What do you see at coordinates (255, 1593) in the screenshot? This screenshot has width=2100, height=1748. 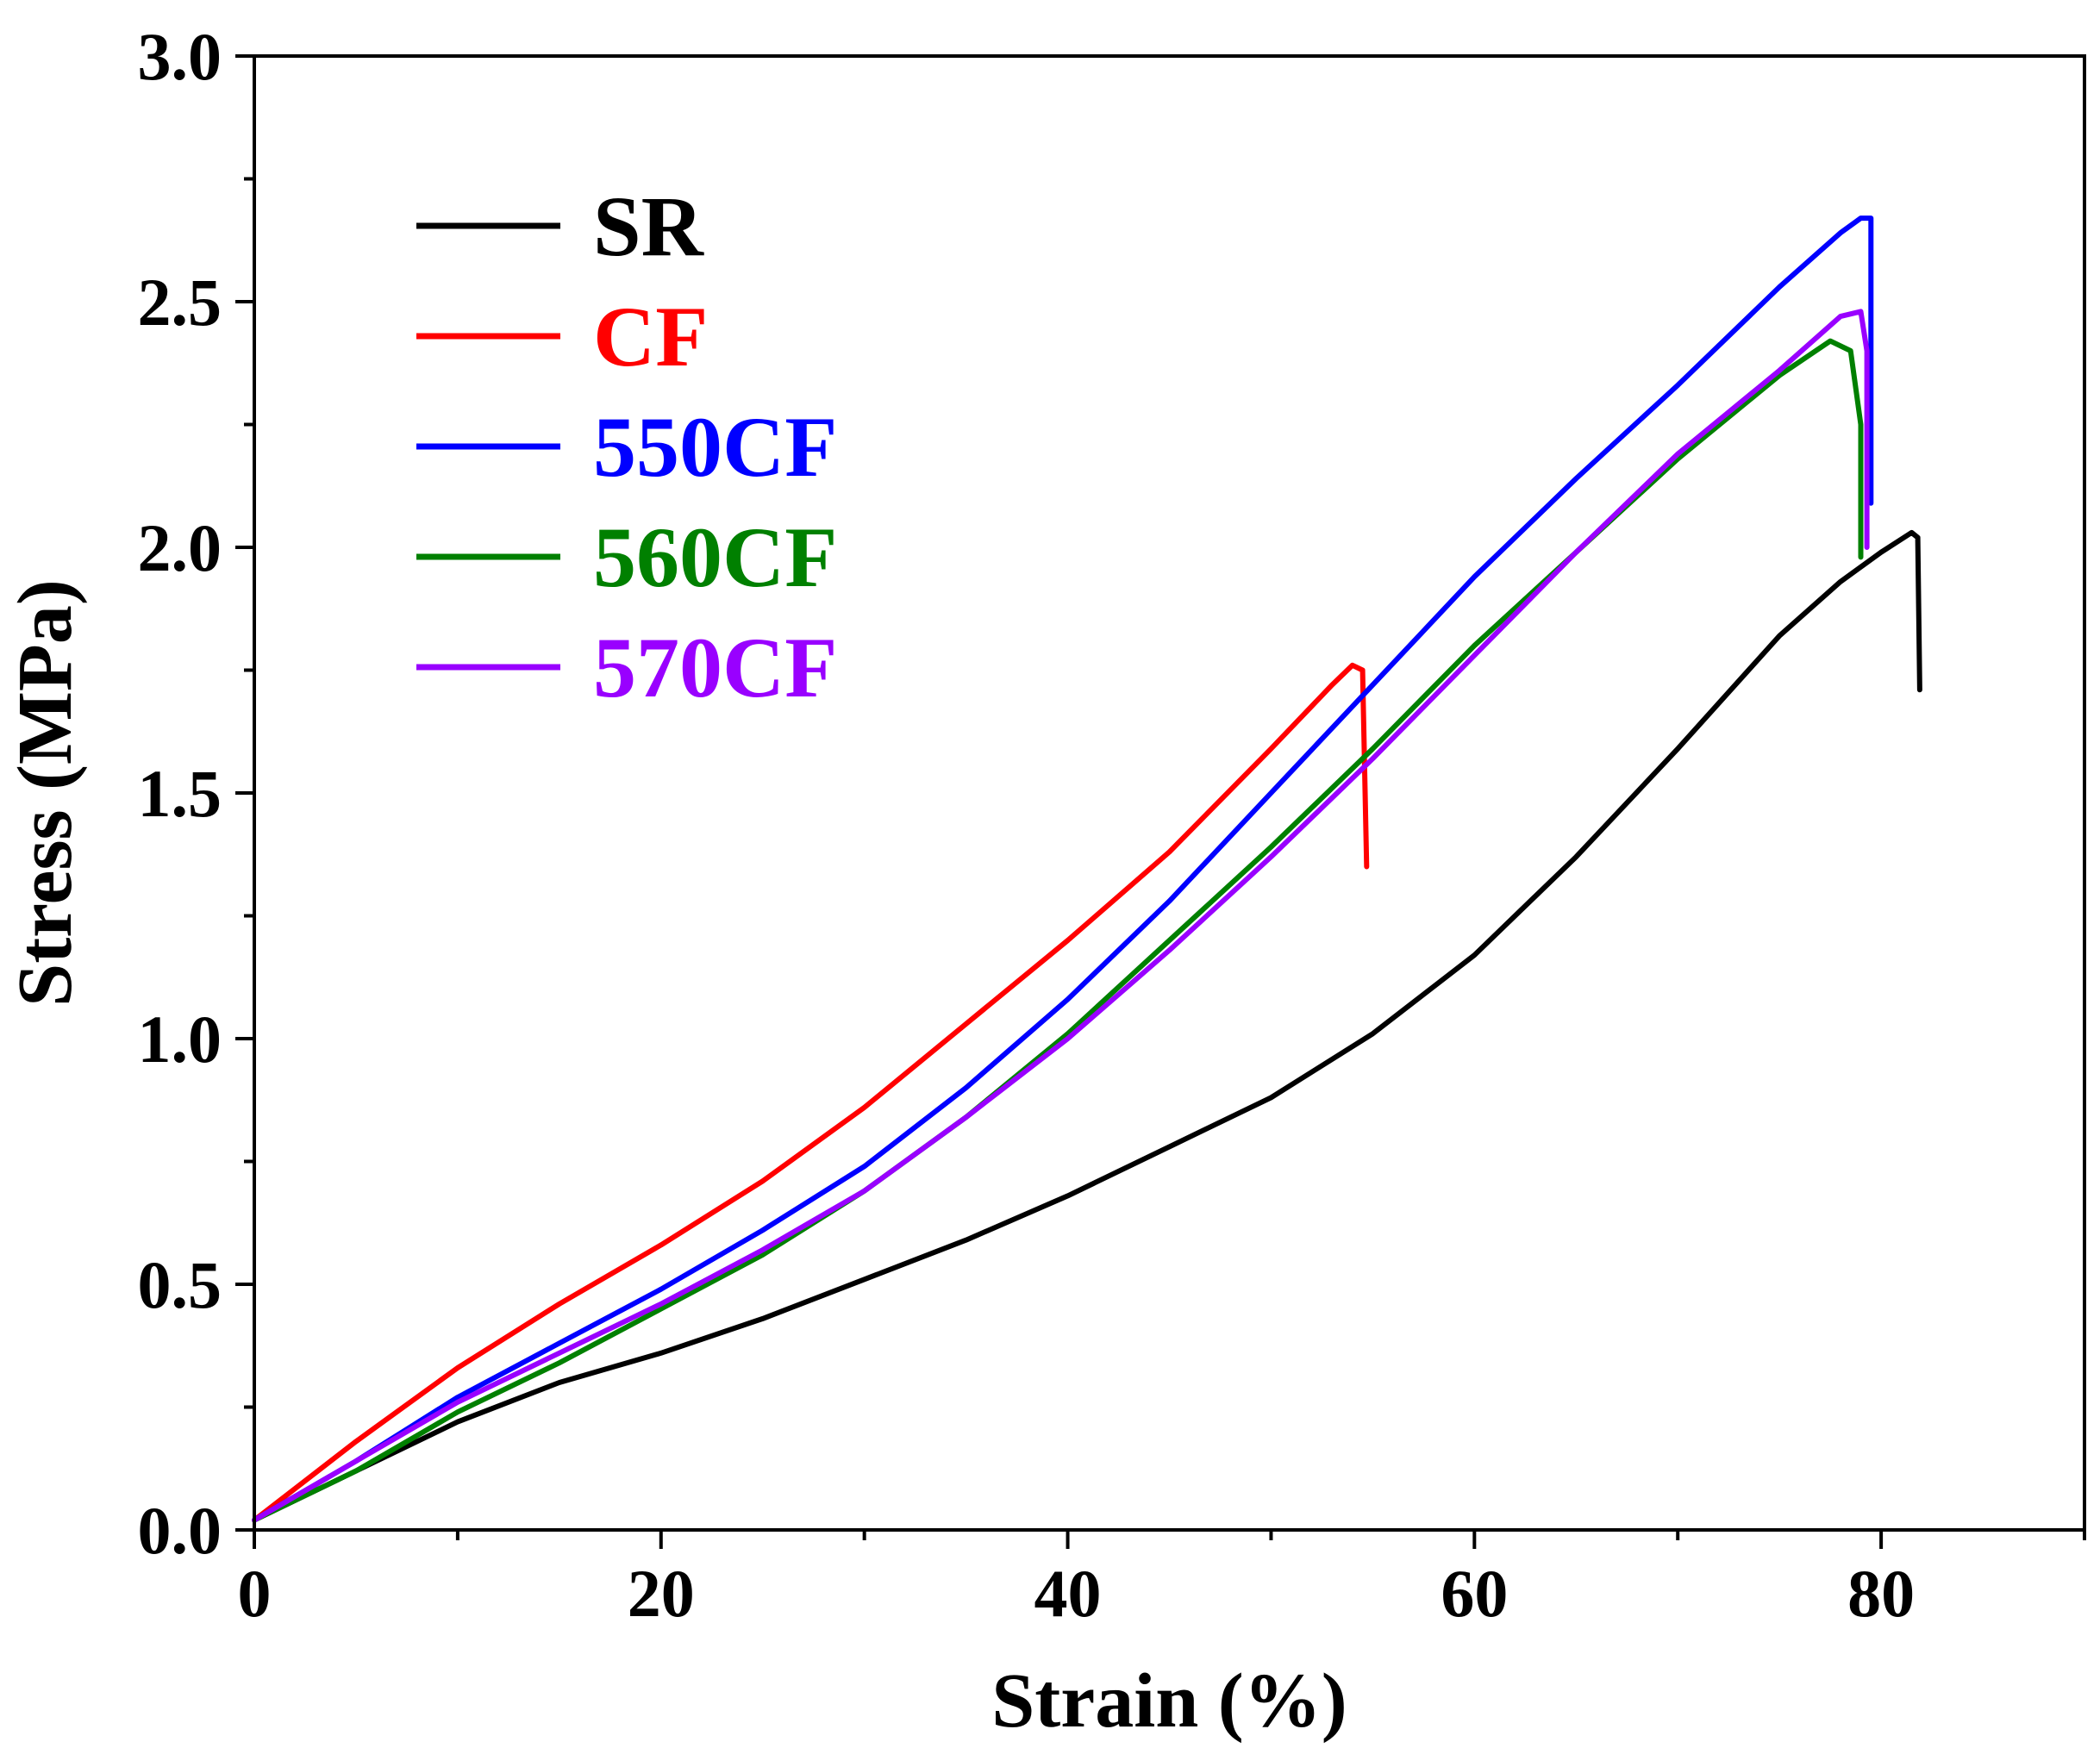 I see `x-tick-label: 0` at bounding box center [255, 1593].